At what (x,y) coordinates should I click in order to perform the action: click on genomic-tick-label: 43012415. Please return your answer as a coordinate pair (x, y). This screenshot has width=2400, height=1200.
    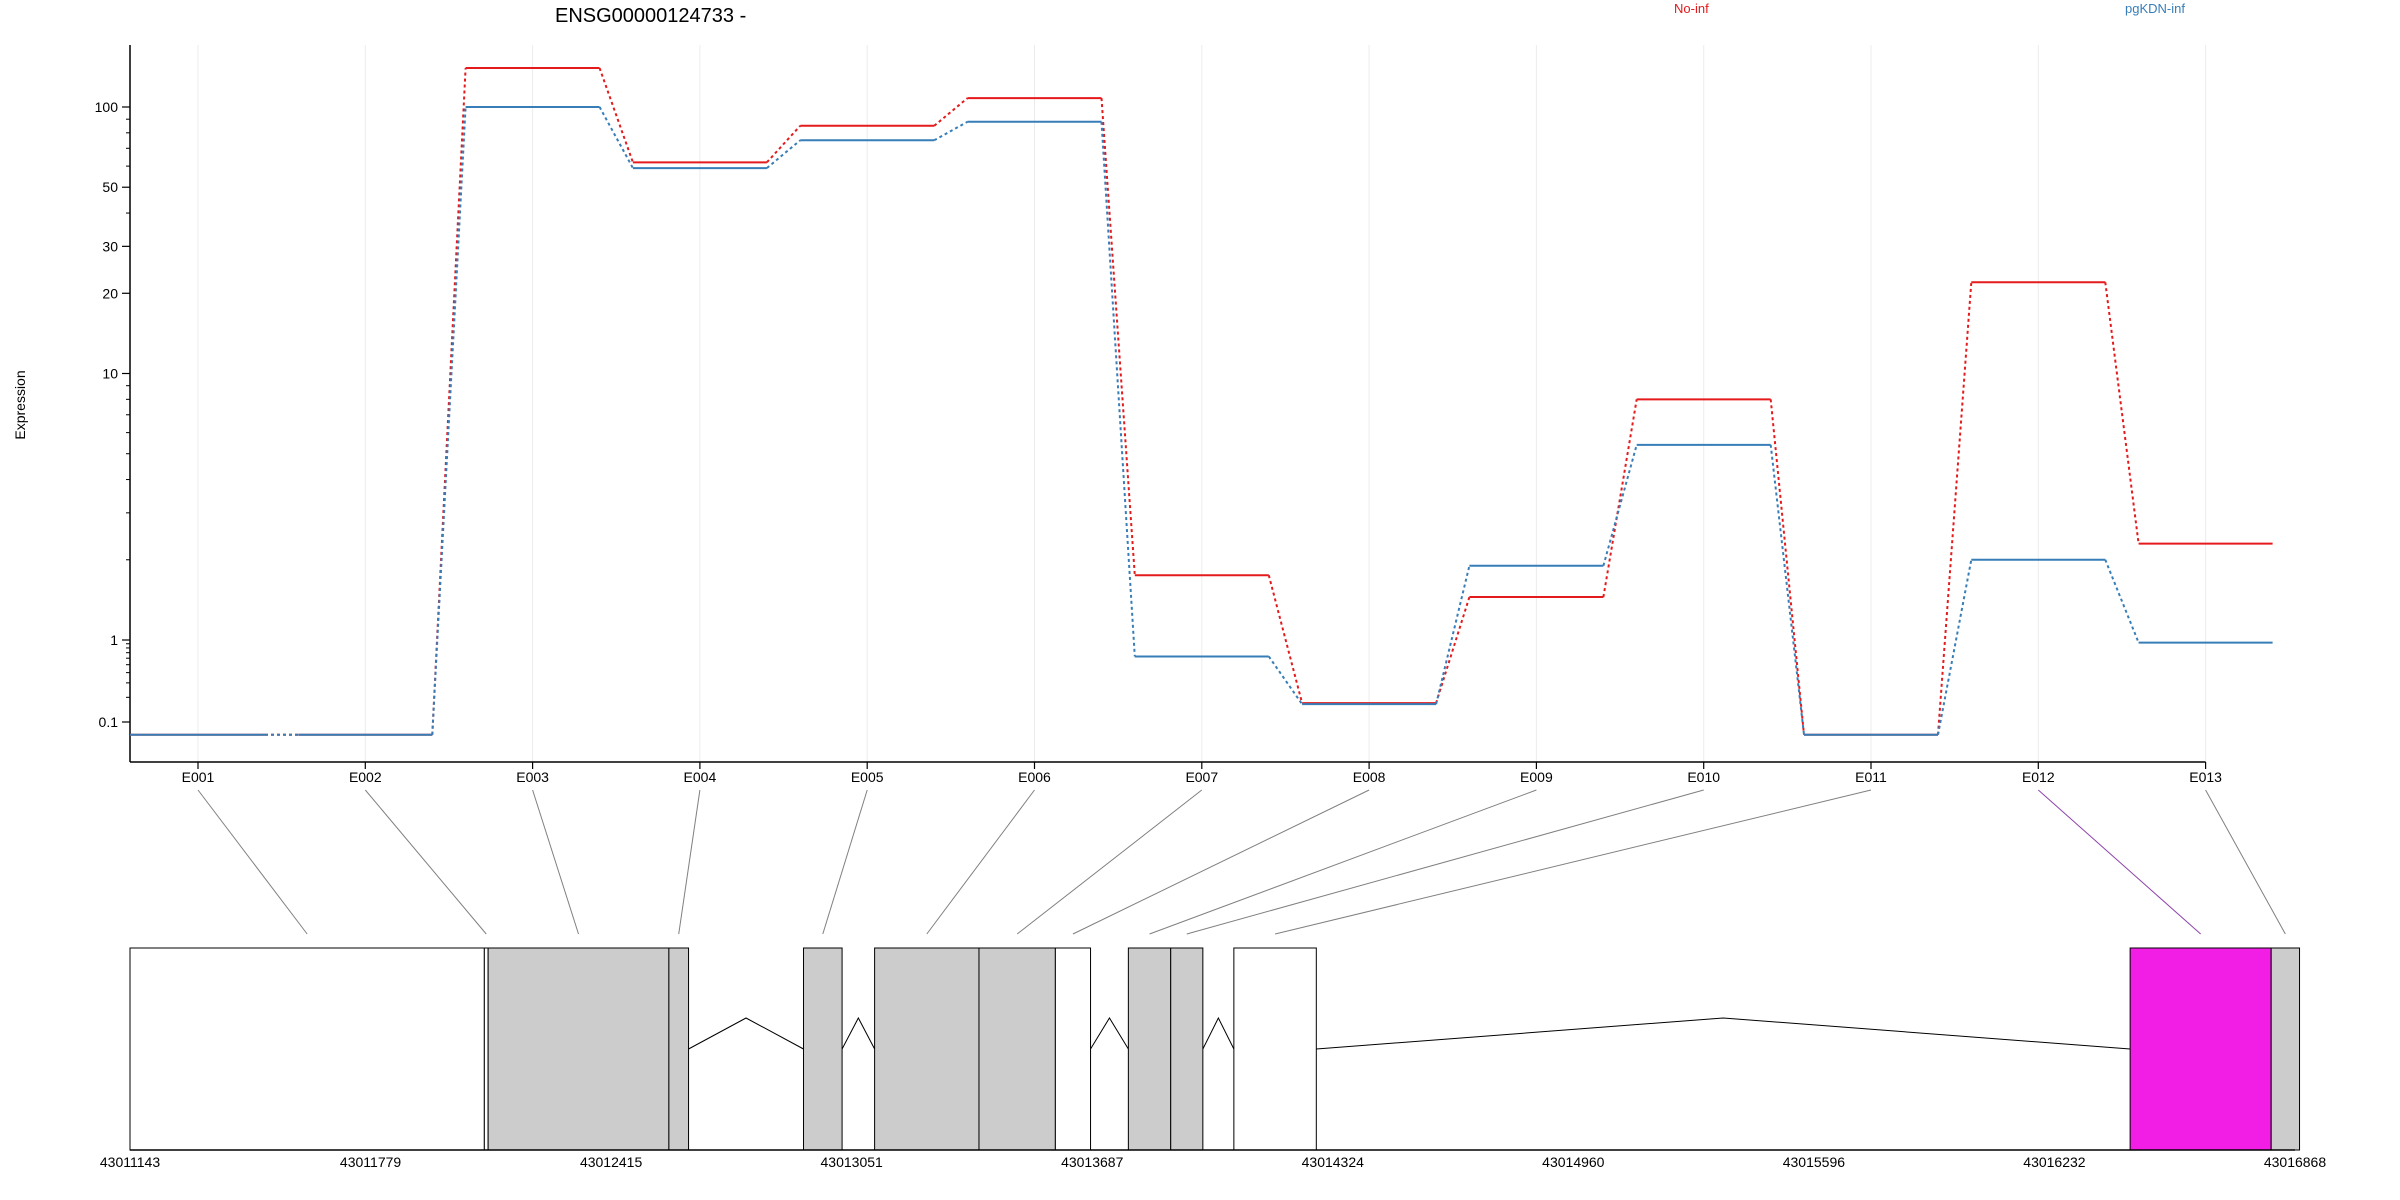
    Looking at the image, I should click on (611, 1162).